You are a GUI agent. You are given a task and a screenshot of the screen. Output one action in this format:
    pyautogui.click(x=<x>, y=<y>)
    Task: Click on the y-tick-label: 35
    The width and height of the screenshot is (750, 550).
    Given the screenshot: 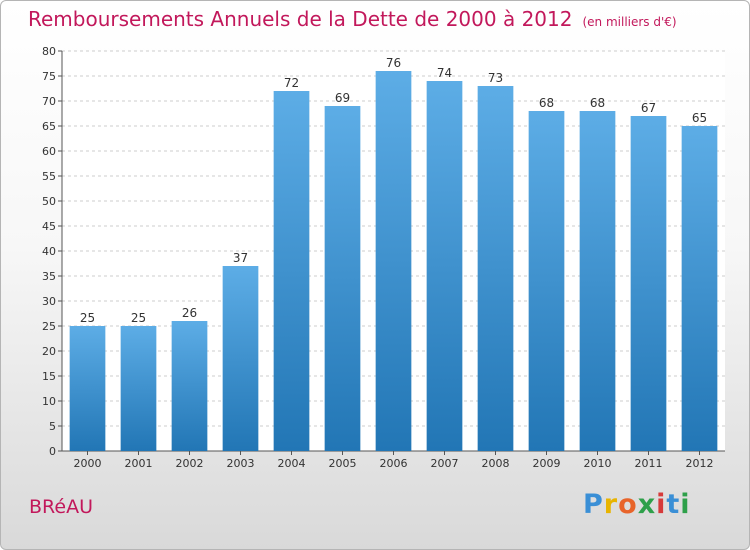 What is the action you would take?
    pyautogui.click(x=49, y=276)
    